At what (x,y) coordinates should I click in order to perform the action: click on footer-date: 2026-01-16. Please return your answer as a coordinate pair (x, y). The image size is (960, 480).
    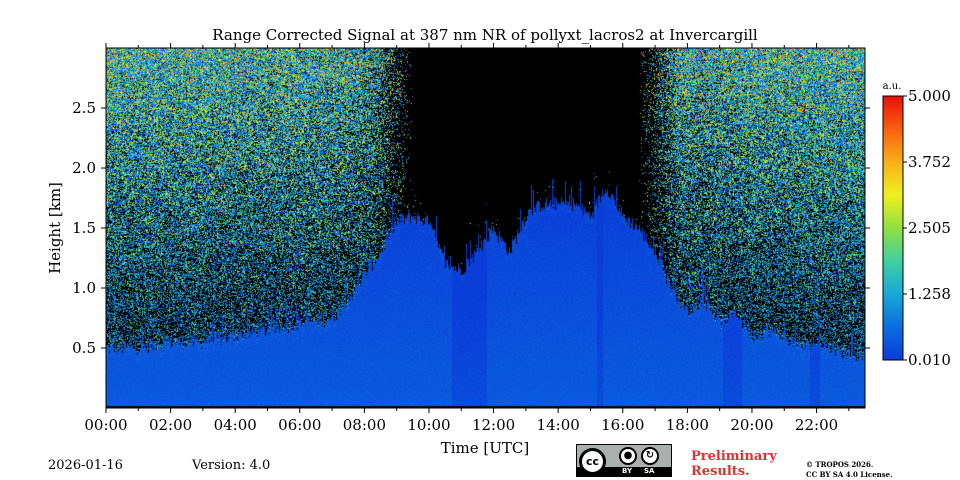
    Looking at the image, I should click on (85, 465).